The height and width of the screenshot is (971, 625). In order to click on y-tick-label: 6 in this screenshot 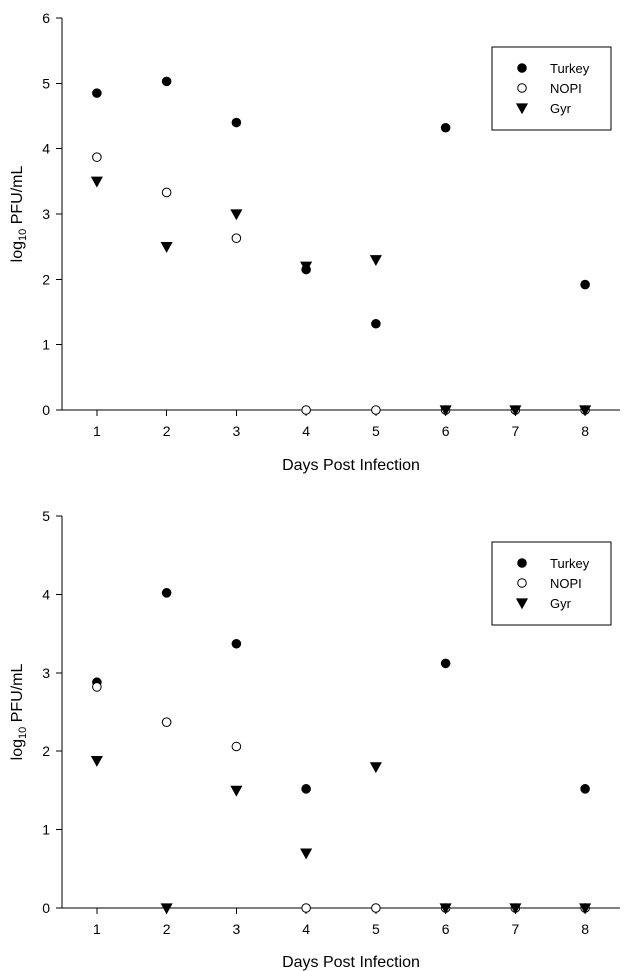, I will do `click(46, 18)`.